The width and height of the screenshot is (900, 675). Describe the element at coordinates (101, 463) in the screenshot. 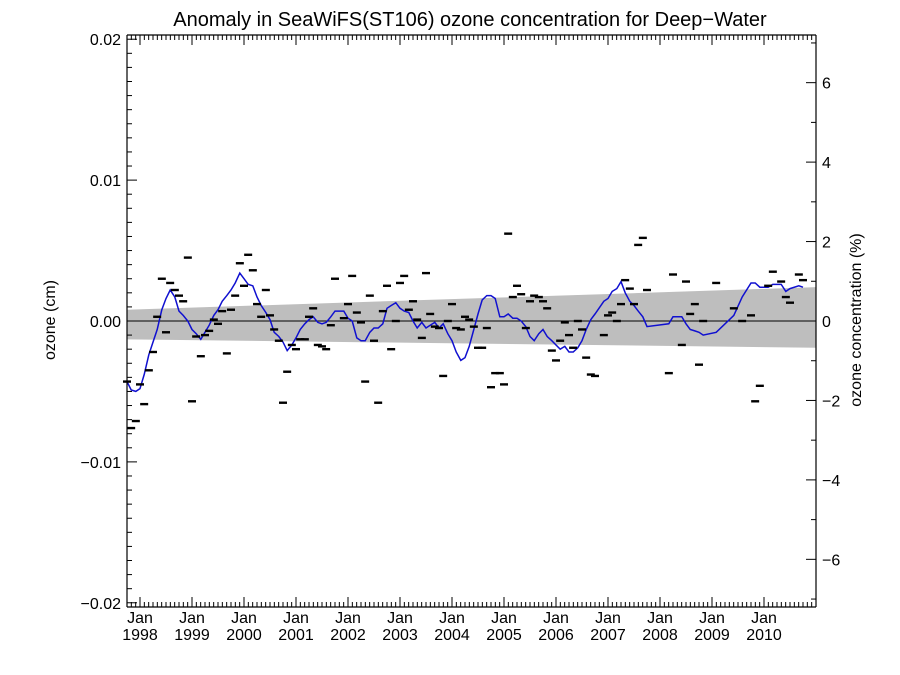

I see `y-tick-label-left: −0.01` at that location.